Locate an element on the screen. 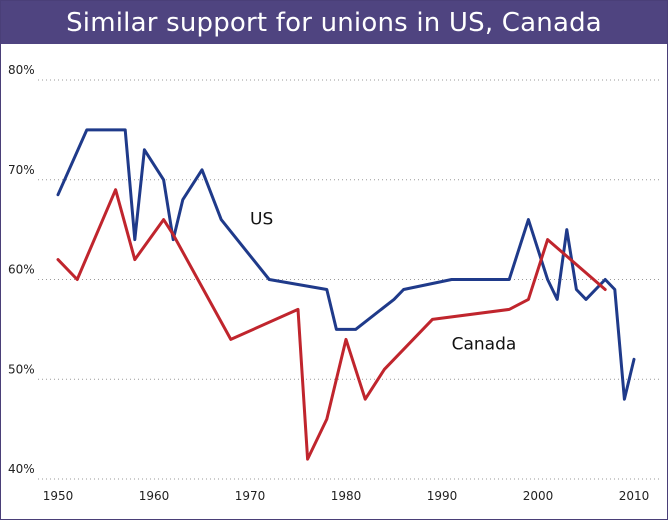 The height and width of the screenshot is (520, 668). chart-title: Similar support for unions in US, Canada is located at coordinates (334, 22).